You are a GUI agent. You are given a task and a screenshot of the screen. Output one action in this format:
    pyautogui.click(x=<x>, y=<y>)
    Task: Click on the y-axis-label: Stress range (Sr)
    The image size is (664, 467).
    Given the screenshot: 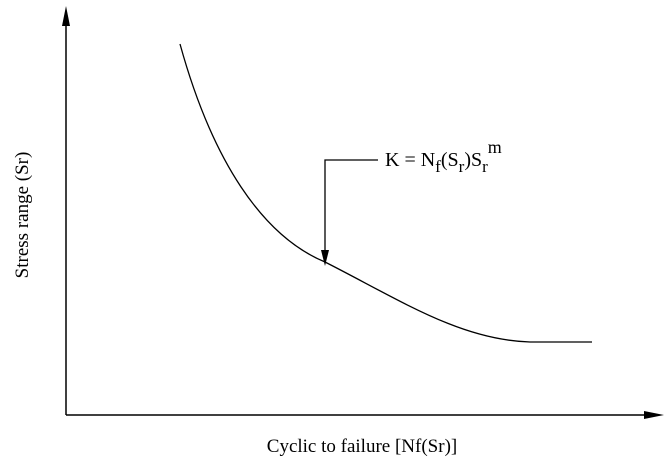 What is the action you would take?
    pyautogui.click(x=22, y=215)
    